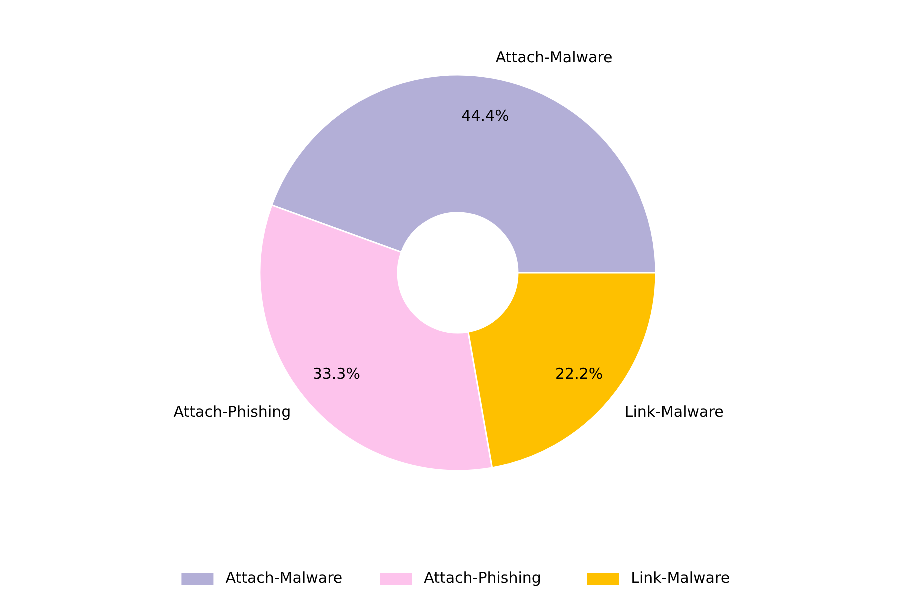  I want to click on data-label: 44.4%, so click(486, 116).